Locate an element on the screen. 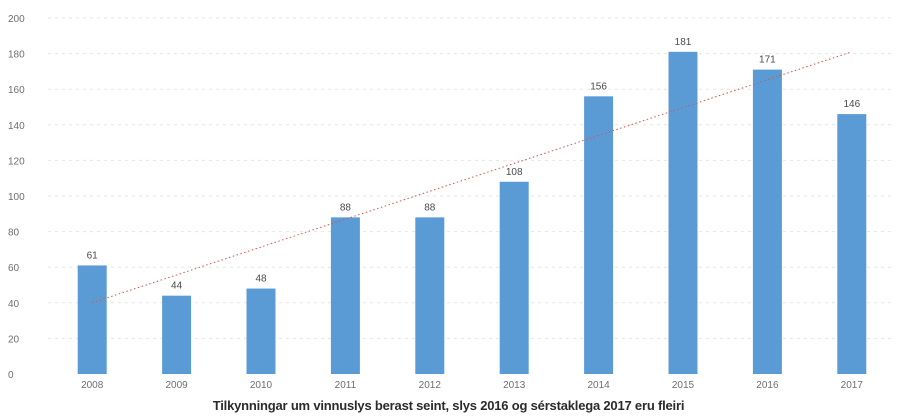  data-label: 181 is located at coordinates (683, 42).